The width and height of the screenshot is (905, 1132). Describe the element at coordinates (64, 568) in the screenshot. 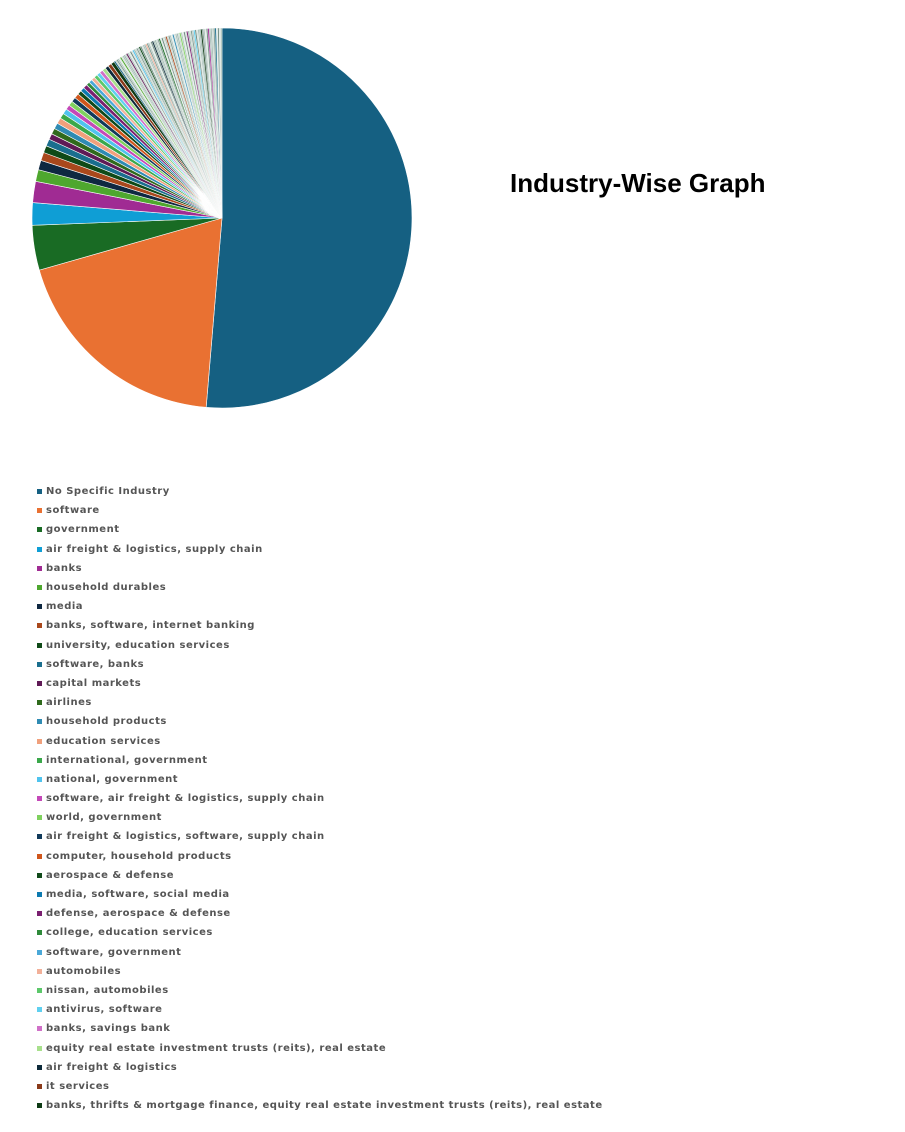

I see `legend-label: banks` at that location.